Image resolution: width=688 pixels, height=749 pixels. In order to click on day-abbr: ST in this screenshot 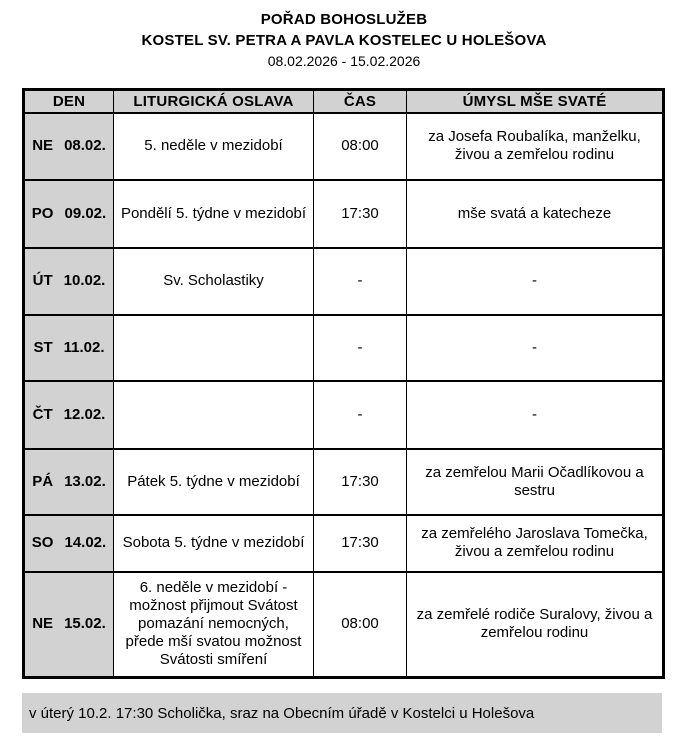, I will do `click(43, 347)`.